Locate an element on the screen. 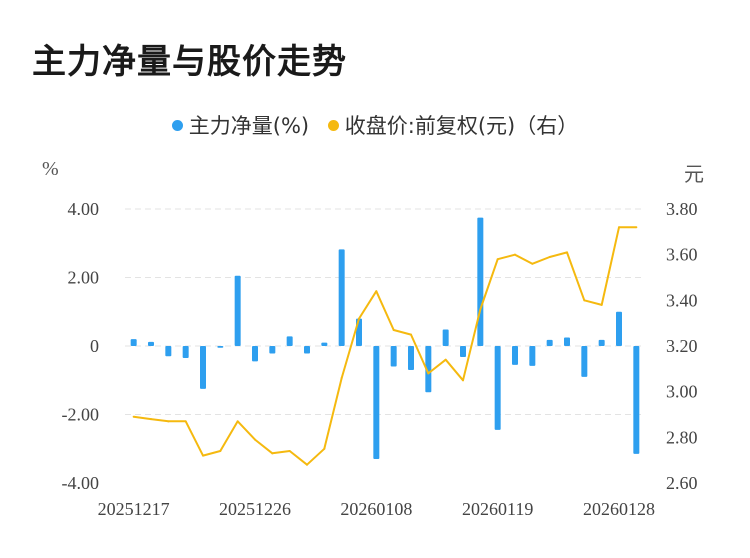 The width and height of the screenshot is (750, 558). left-tick-label-1: 2.00 is located at coordinates (84, 278).